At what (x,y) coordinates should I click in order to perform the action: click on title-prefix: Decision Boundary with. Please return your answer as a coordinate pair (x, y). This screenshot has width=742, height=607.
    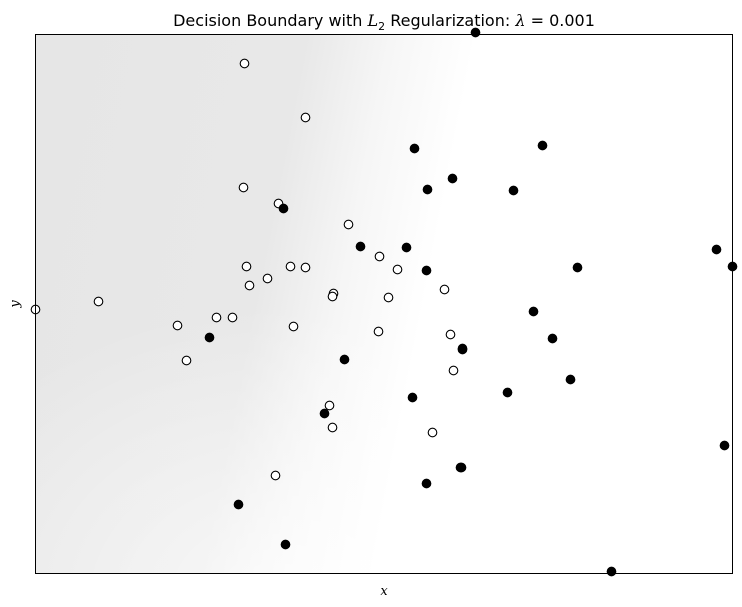
    Looking at the image, I should click on (270, 20).